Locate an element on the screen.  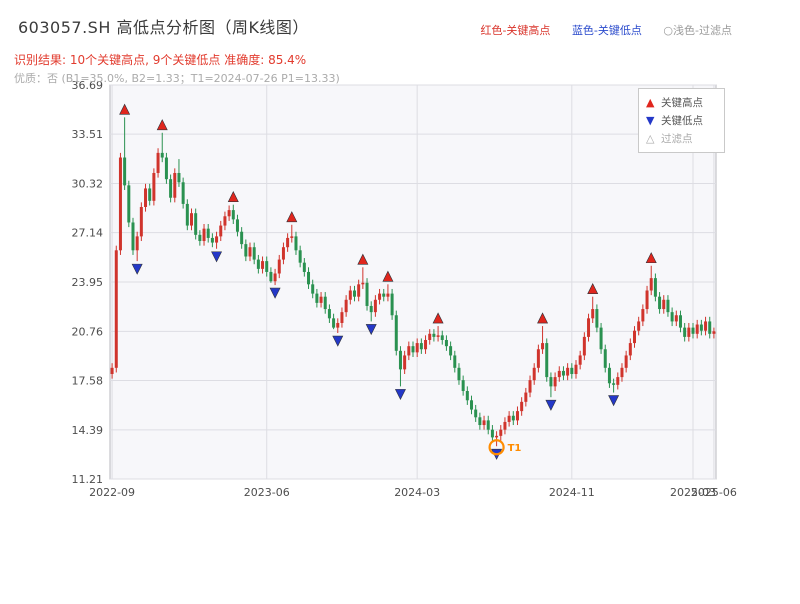
key-low-marker is located at coordinates (137, 269).